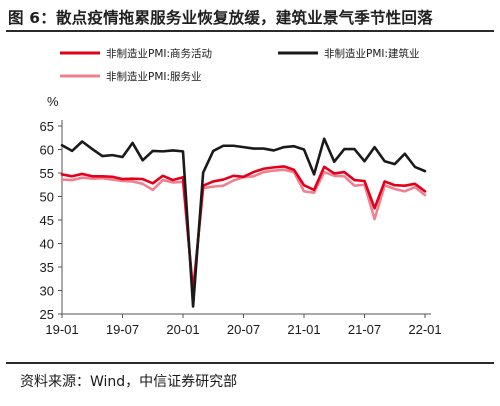 The height and width of the screenshot is (406, 500). What do you see at coordinates (159, 53) in the screenshot?
I see `legend-label-business: 非制造业PMI:商务活动` at bounding box center [159, 53].